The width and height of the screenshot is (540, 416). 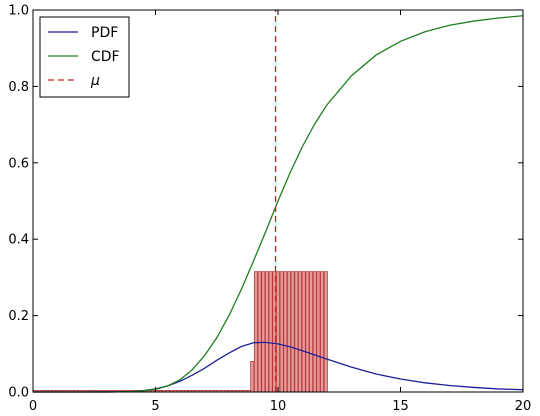 I want to click on y-tick-label: 0.8, so click(x=18, y=87).